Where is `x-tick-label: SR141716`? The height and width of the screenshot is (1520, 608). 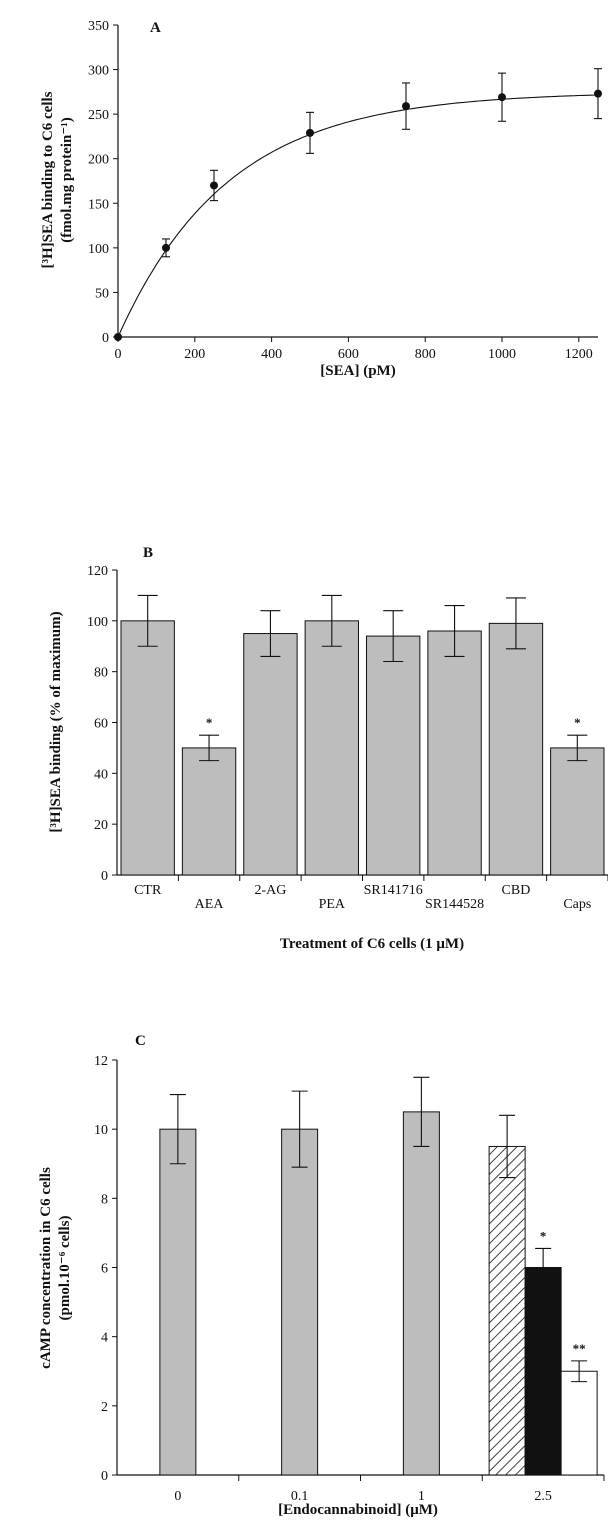 x-tick-label: SR141716 is located at coordinates (393, 890).